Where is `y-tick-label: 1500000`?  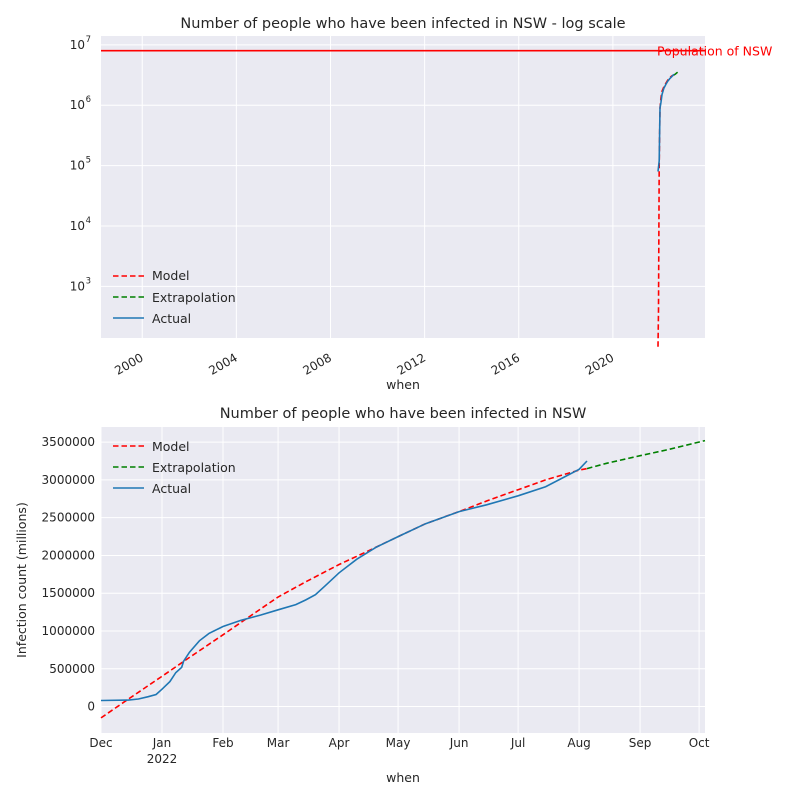
y-tick-label: 1500000 is located at coordinates (68, 593).